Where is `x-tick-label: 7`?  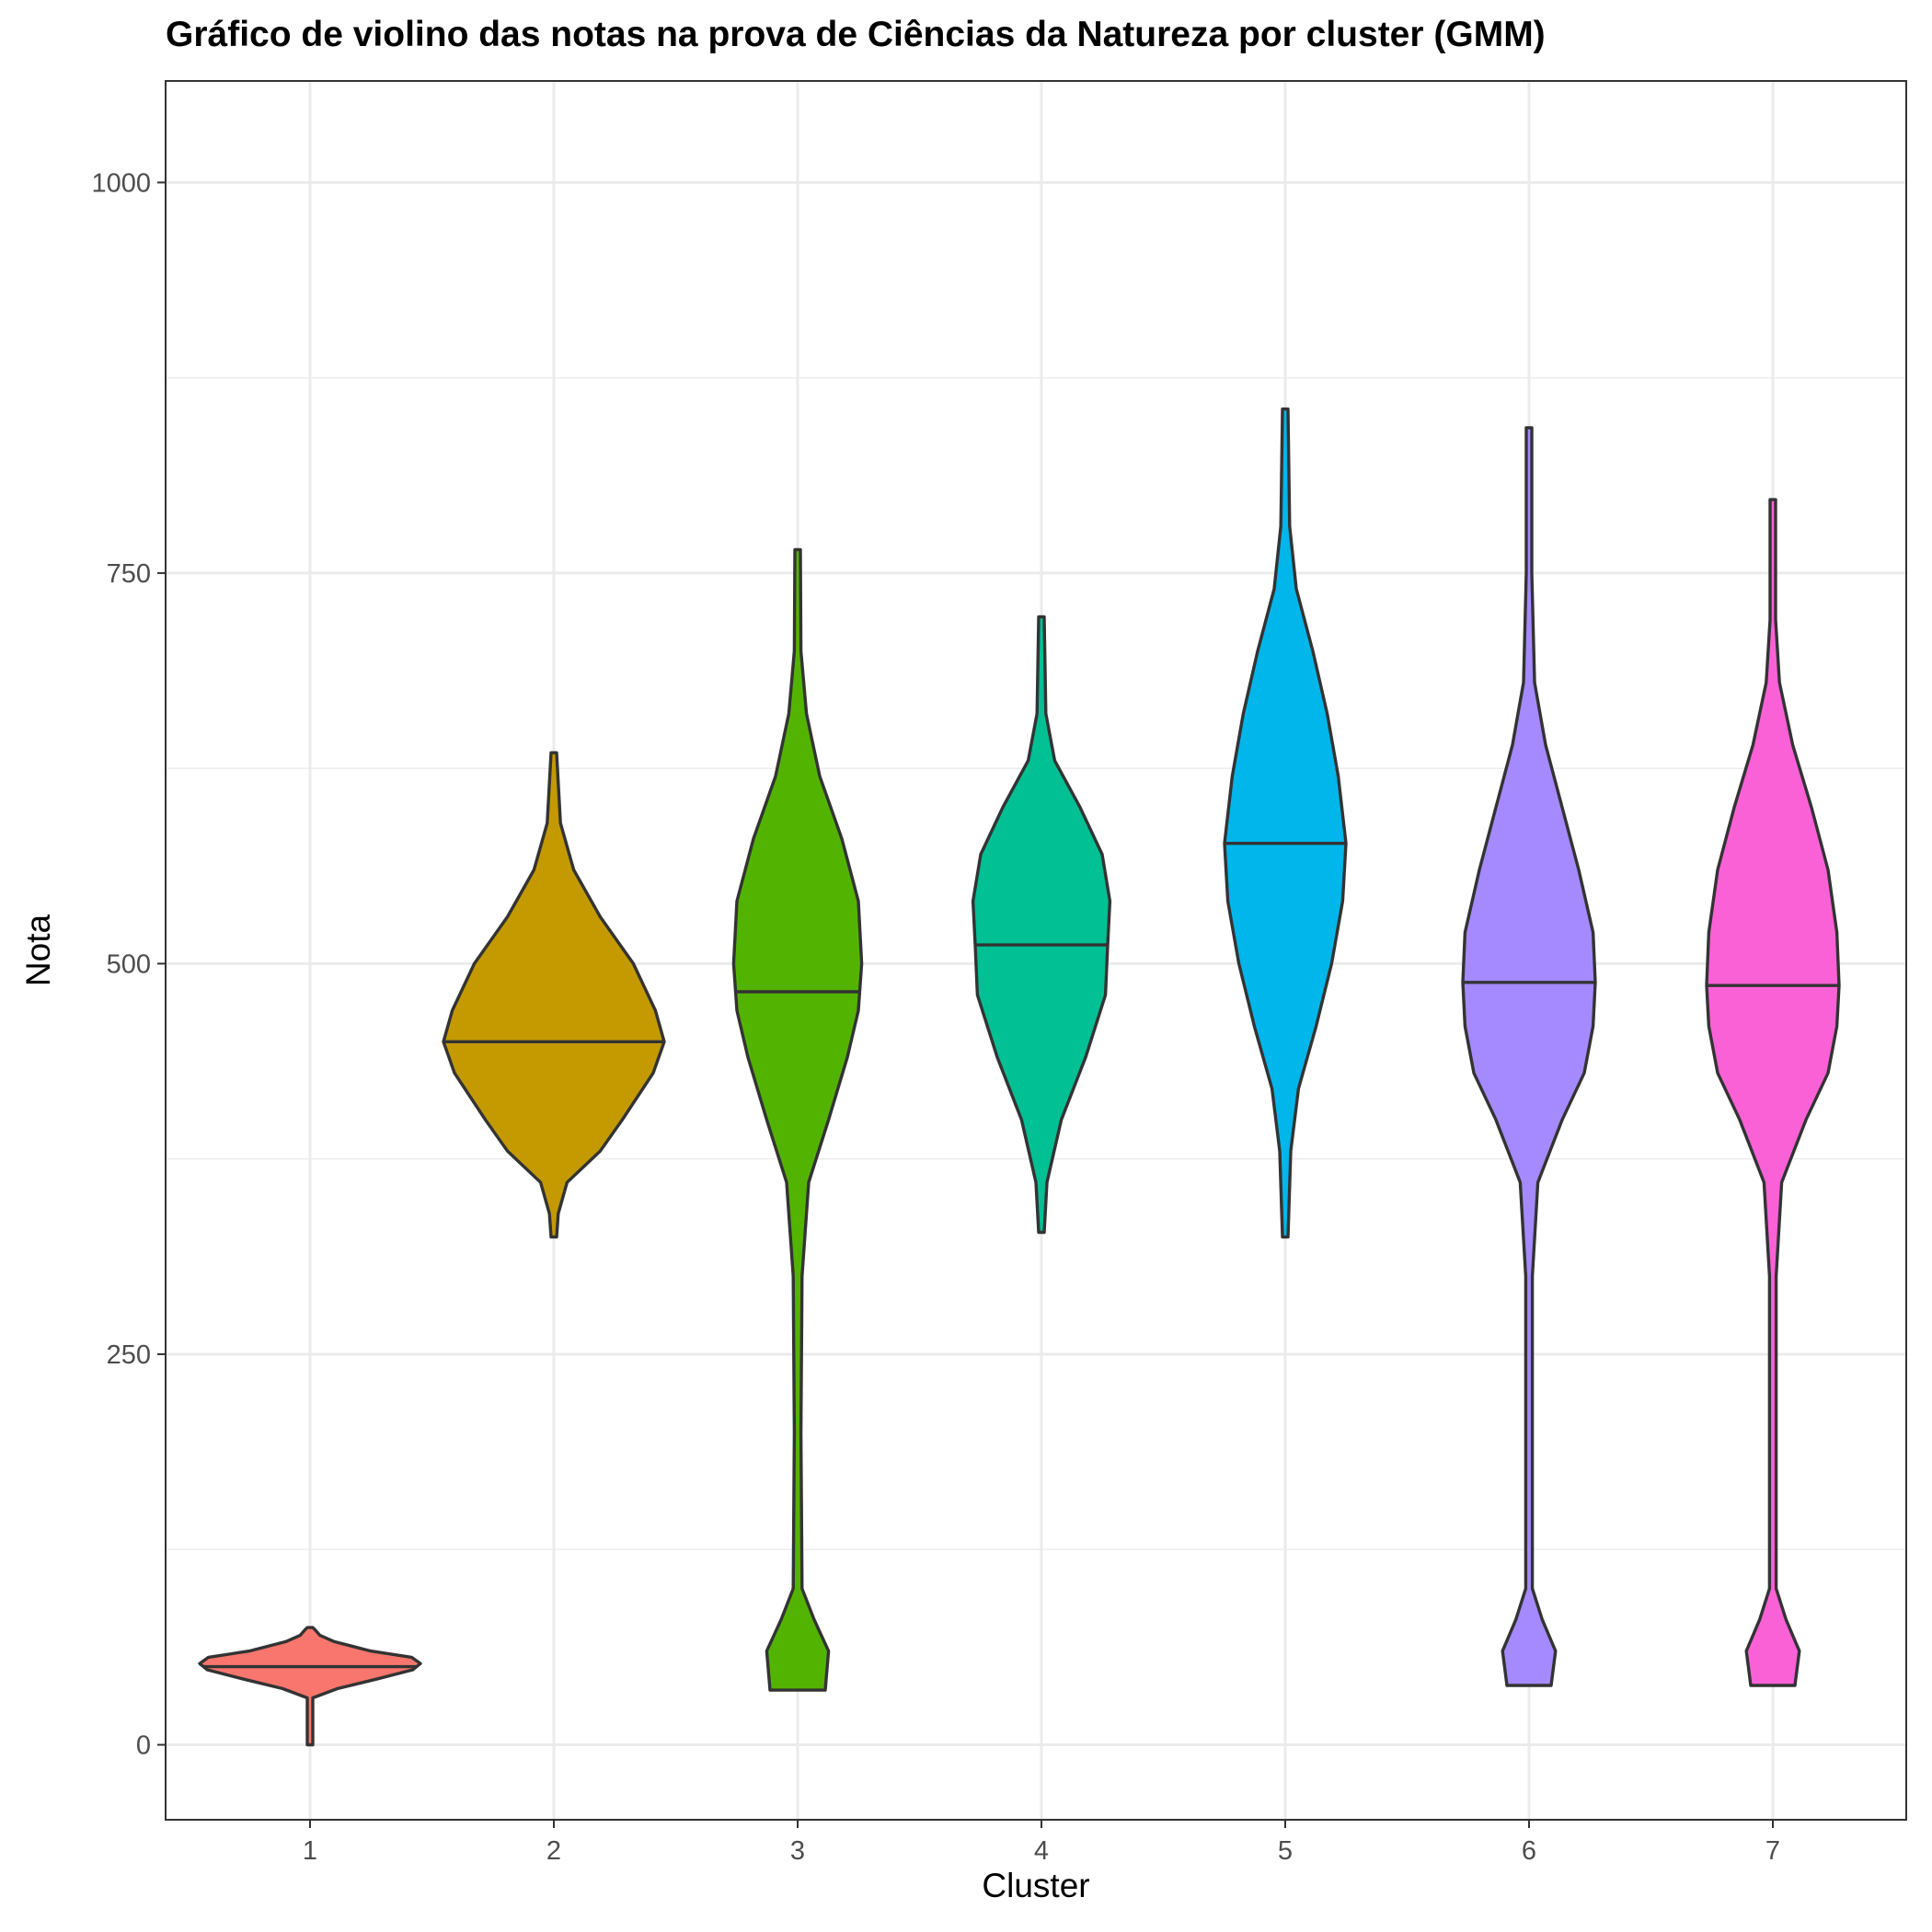 x-tick-label: 7 is located at coordinates (1772, 1851).